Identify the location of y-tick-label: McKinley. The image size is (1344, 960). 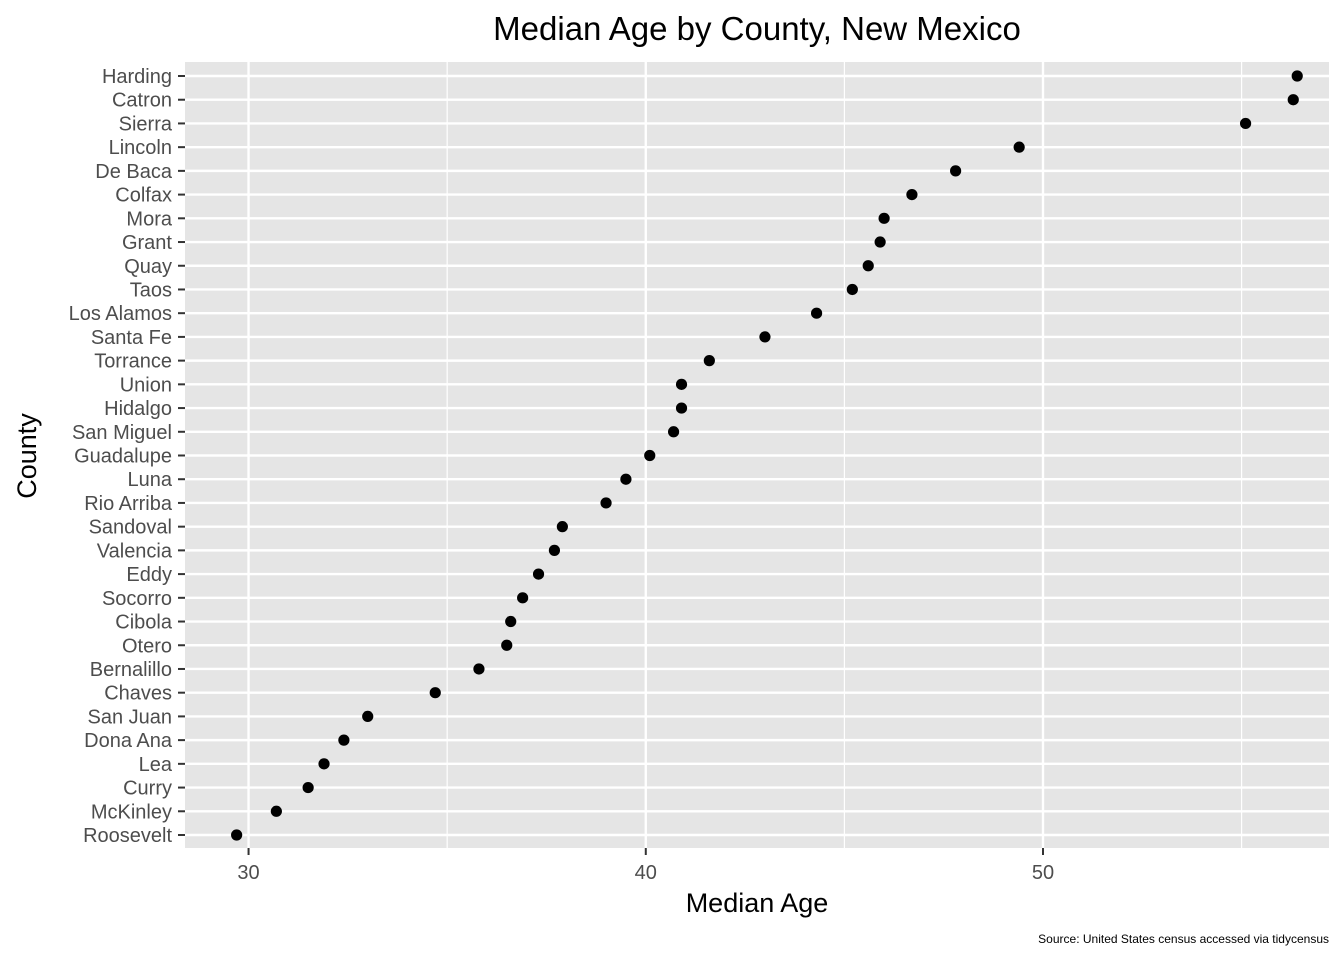
(131, 812).